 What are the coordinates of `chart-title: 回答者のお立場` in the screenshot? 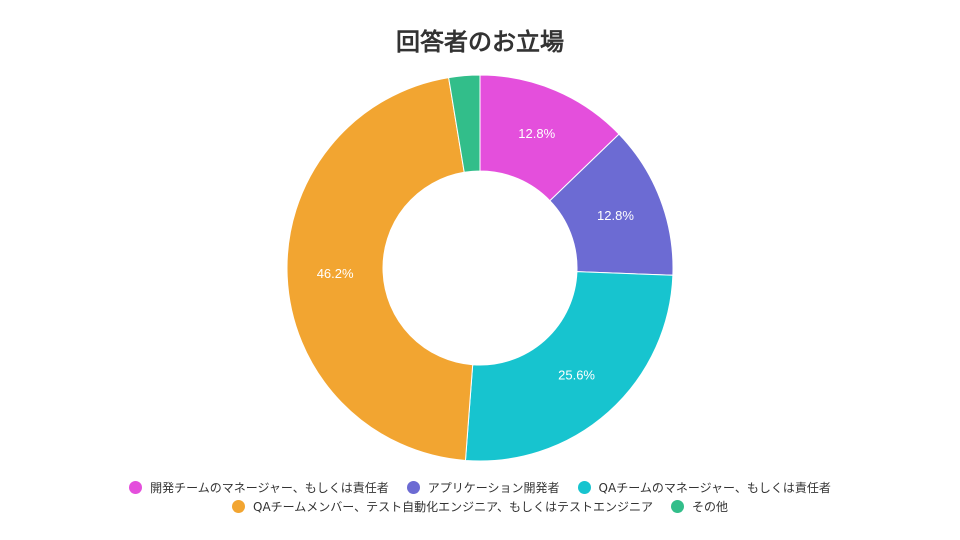 It's located at (480, 42).